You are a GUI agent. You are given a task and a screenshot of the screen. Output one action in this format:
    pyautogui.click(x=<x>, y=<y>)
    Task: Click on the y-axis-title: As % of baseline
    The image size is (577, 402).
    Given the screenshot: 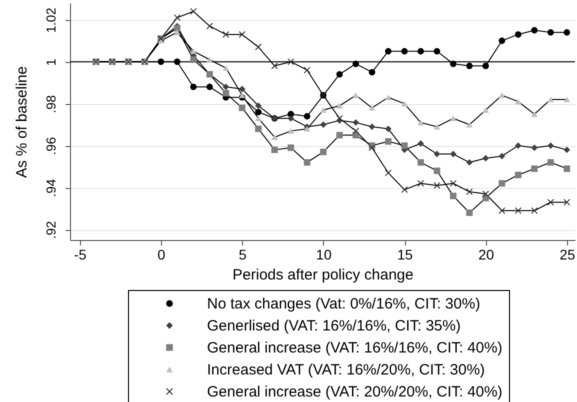 What is the action you would take?
    pyautogui.click(x=22, y=122)
    